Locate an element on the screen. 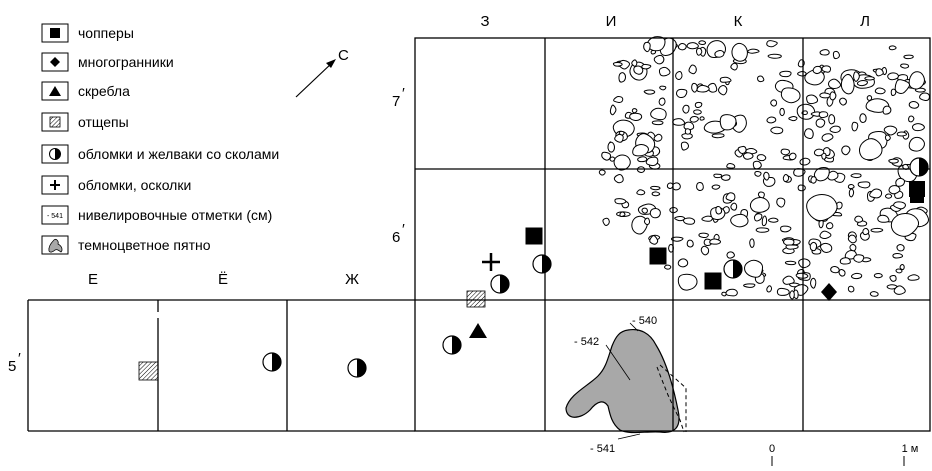 This screenshot has height=471, width=932. dashed-boundary is located at coordinates (670, 399).